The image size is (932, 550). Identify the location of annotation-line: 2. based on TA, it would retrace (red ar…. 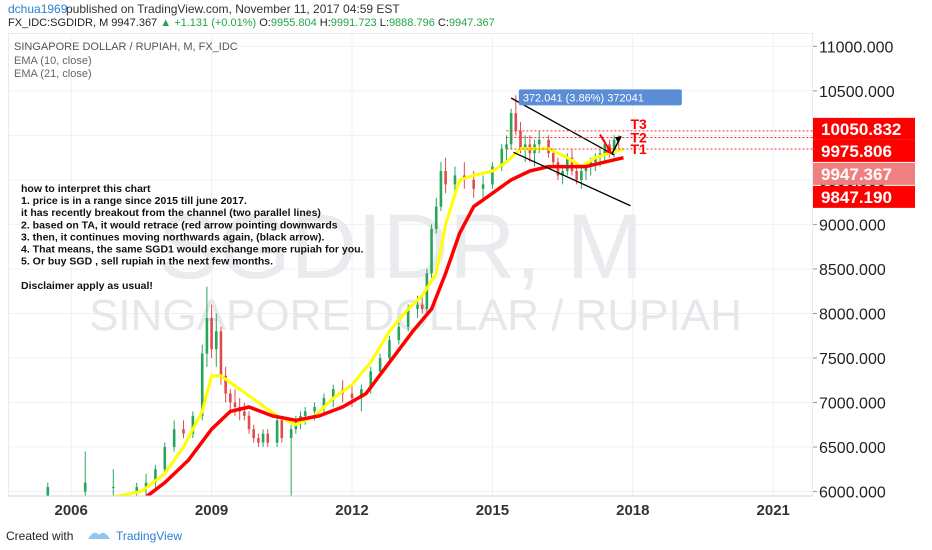
(179, 225).